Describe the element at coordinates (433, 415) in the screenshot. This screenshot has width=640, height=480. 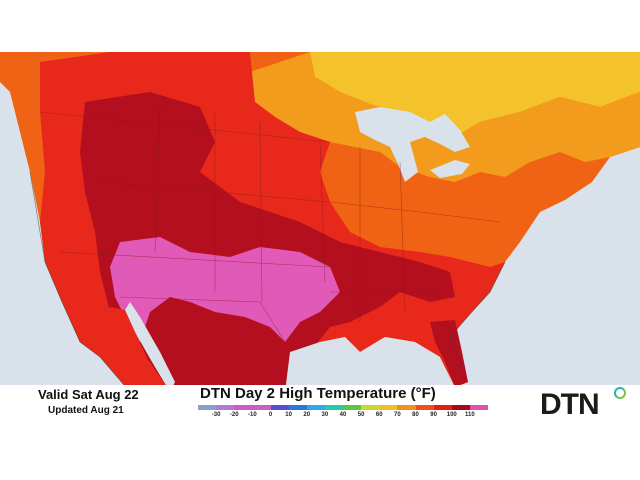
I see `scale-tick-label: 90` at that location.